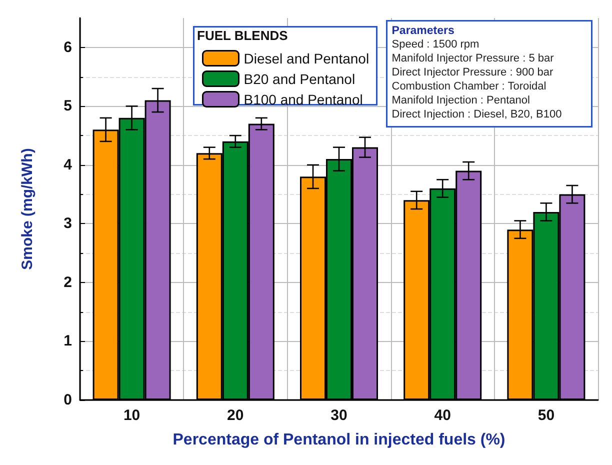 Image resolution: width=612 pixels, height=465 pixels. What do you see at coordinates (235, 415) in the screenshot?
I see `x-tick-label: 20` at bounding box center [235, 415].